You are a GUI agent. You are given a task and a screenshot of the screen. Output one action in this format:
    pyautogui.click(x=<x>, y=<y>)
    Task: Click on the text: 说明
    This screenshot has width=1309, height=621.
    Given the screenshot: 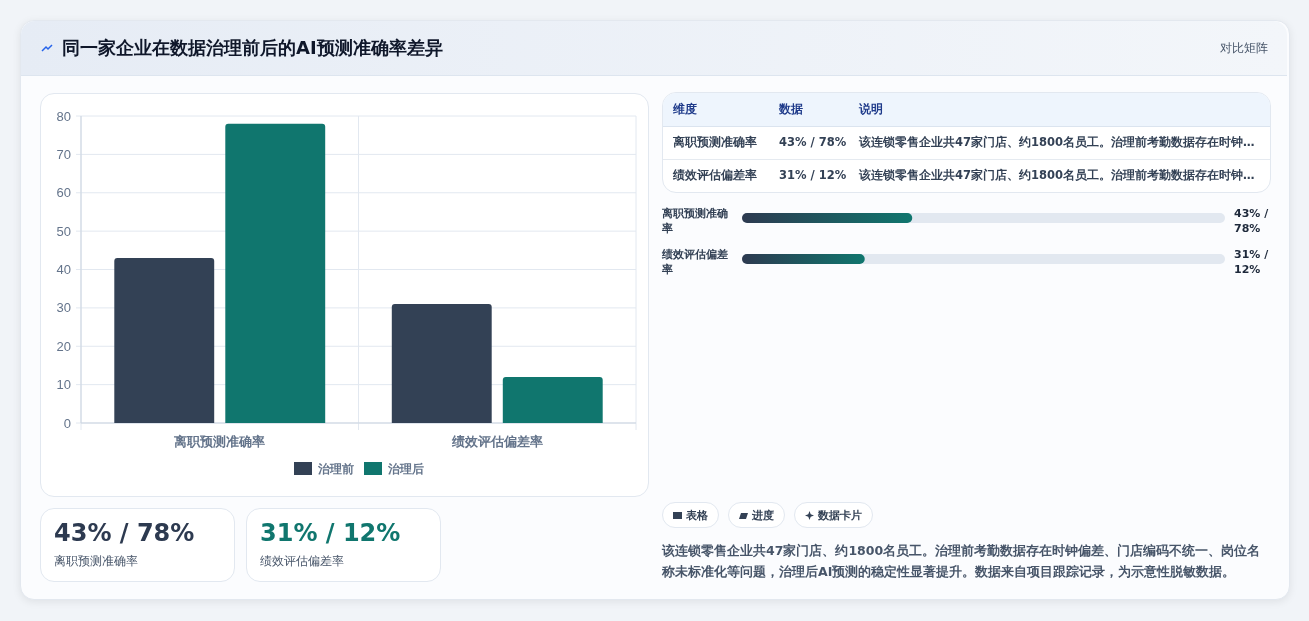 What is the action you would take?
    pyautogui.click(x=871, y=109)
    